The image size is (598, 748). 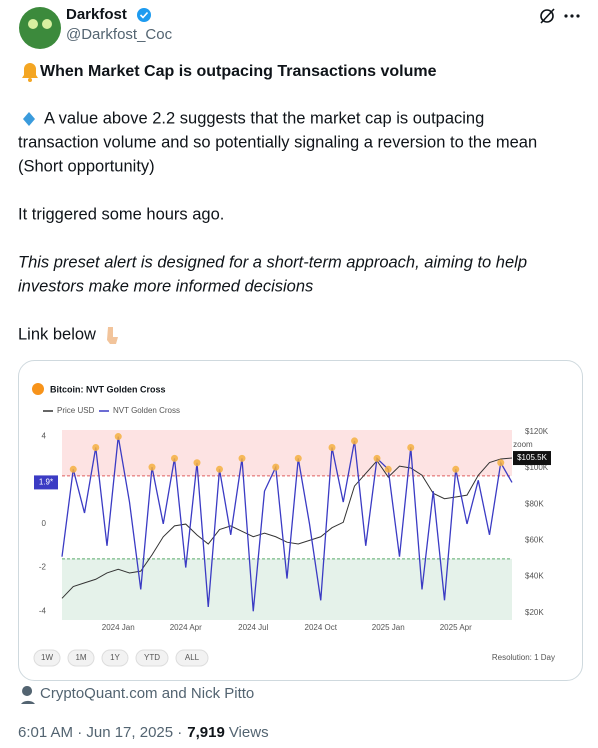 I want to click on y-tick-label: -4, so click(x=43, y=610).